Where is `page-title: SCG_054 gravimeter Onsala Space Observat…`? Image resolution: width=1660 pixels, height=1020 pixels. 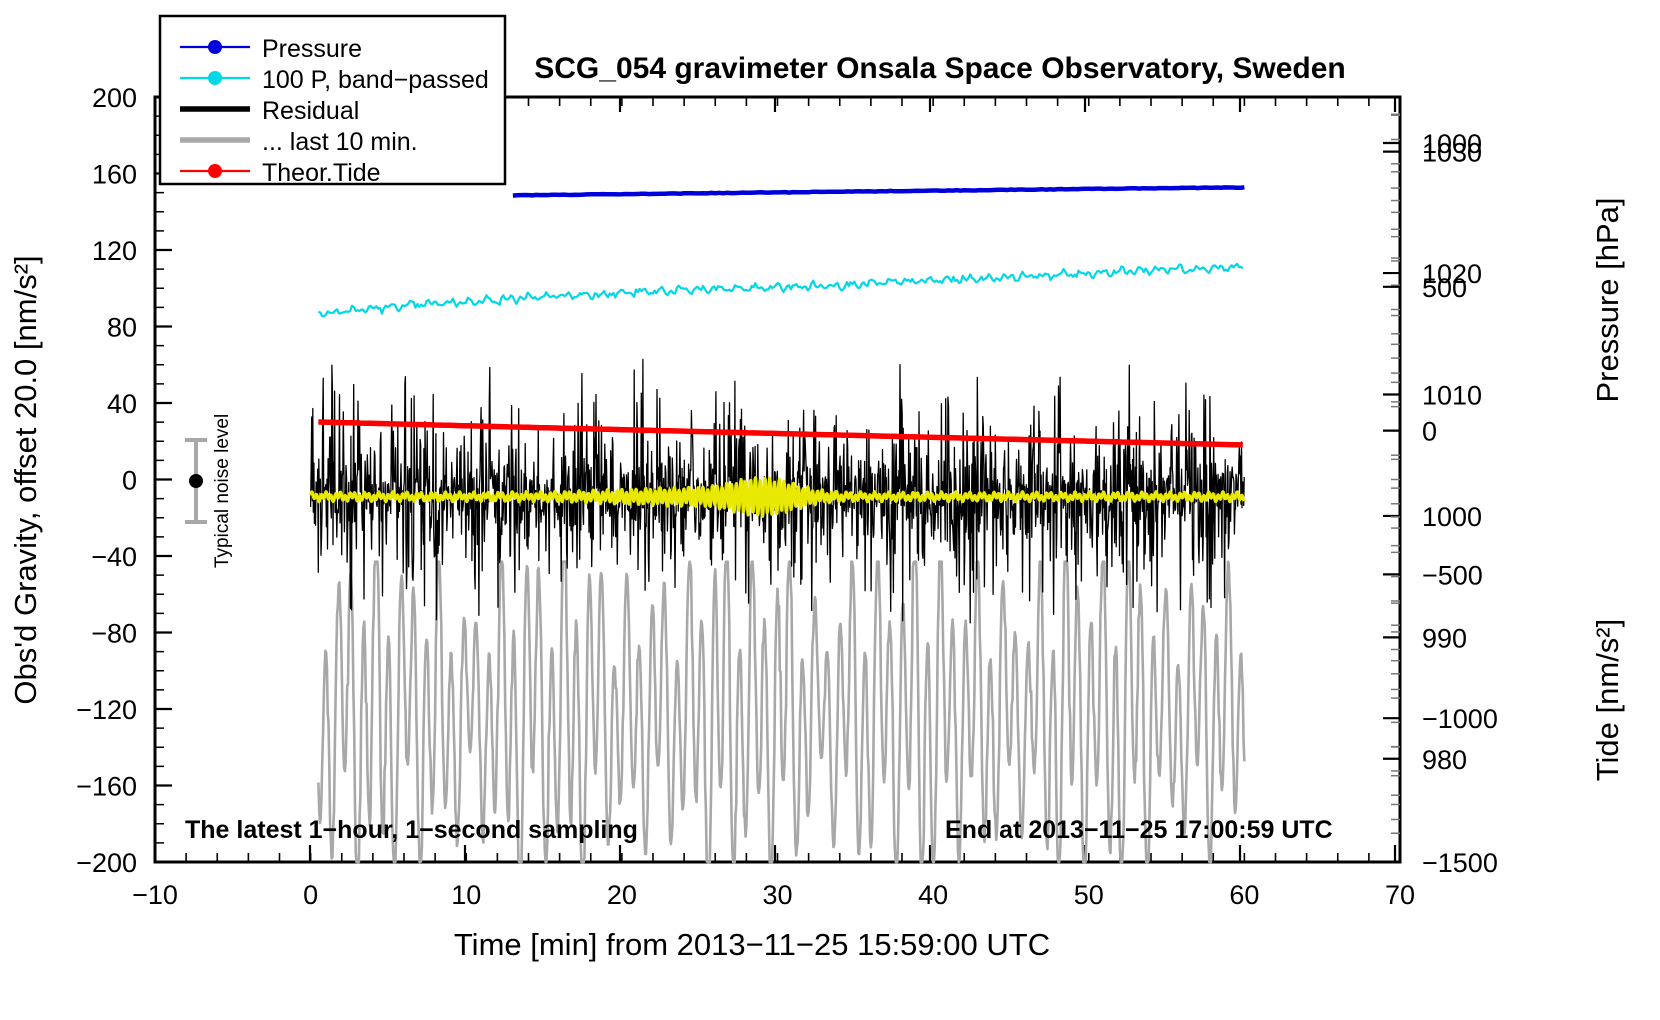 page-title: SCG_054 gravimeter Onsala Space Observat… is located at coordinates (940, 68).